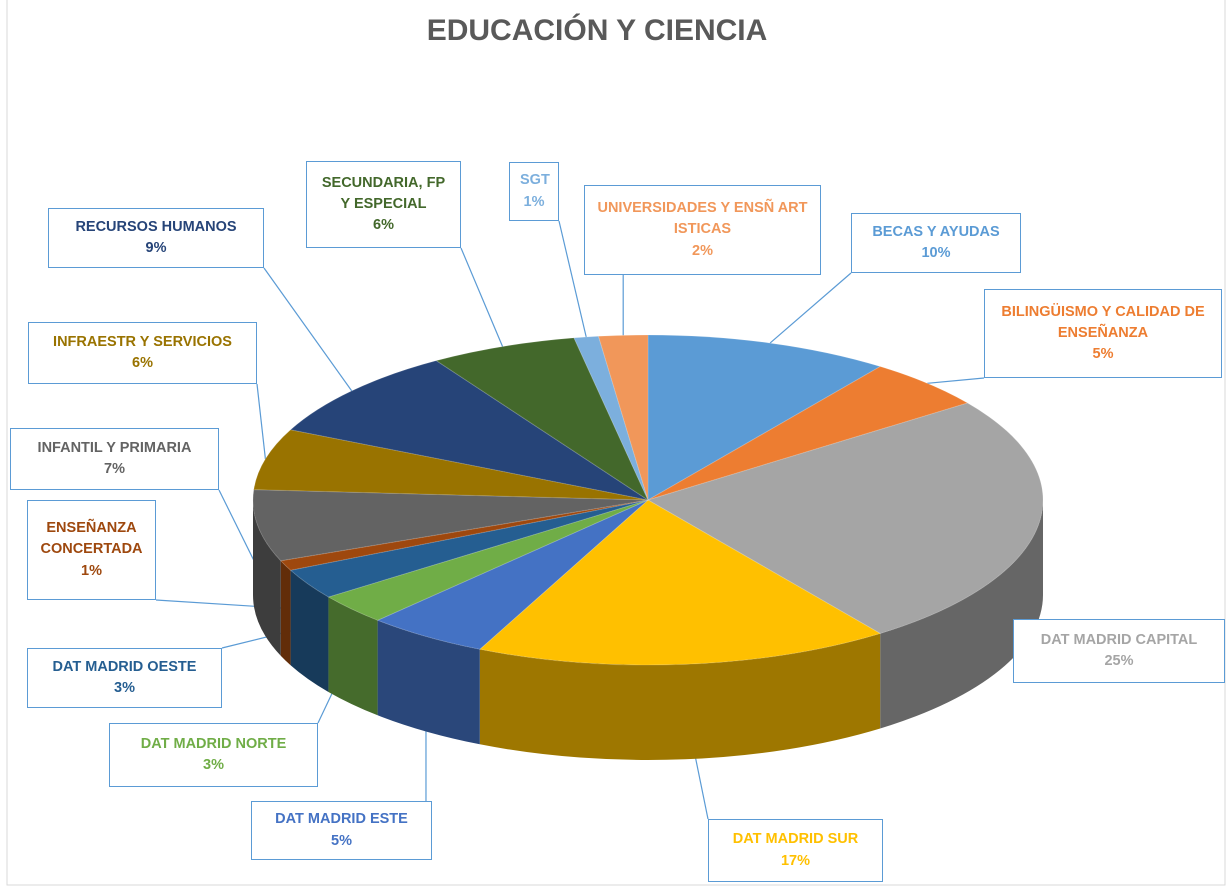 This screenshot has height=887, width=1229. I want to click on data-label: DAT MADRID NORTE 3%, so click(213, 755).